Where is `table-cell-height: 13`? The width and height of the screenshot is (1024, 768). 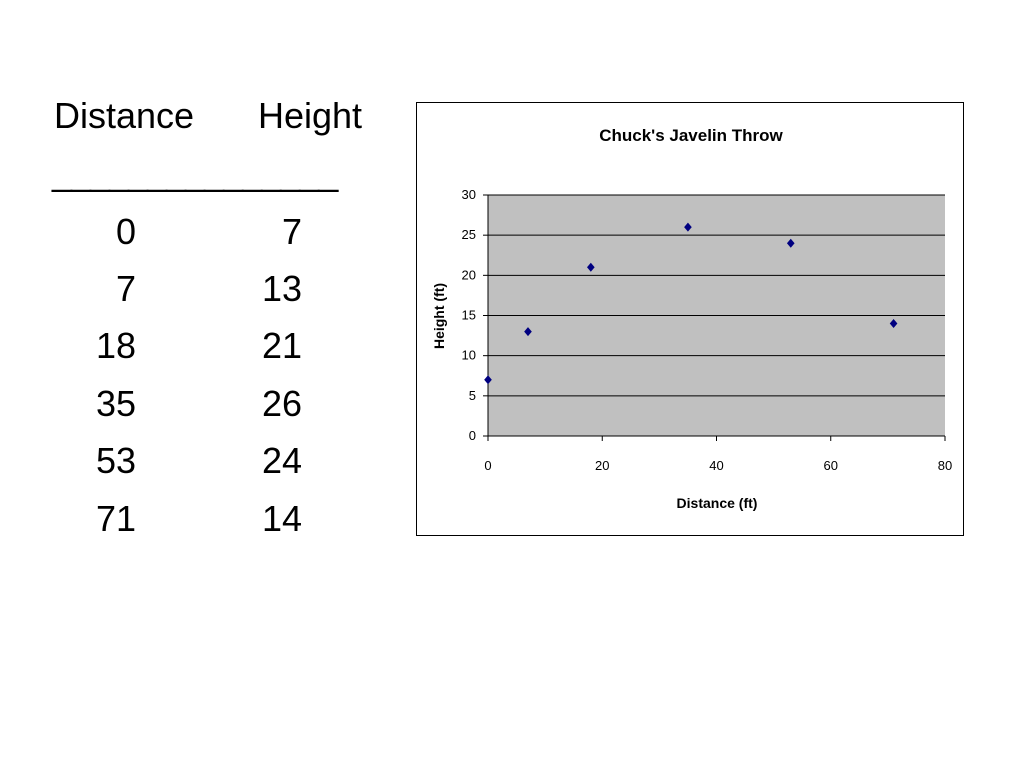 table-cell-height: 13 is located at coordinates (281, 288).